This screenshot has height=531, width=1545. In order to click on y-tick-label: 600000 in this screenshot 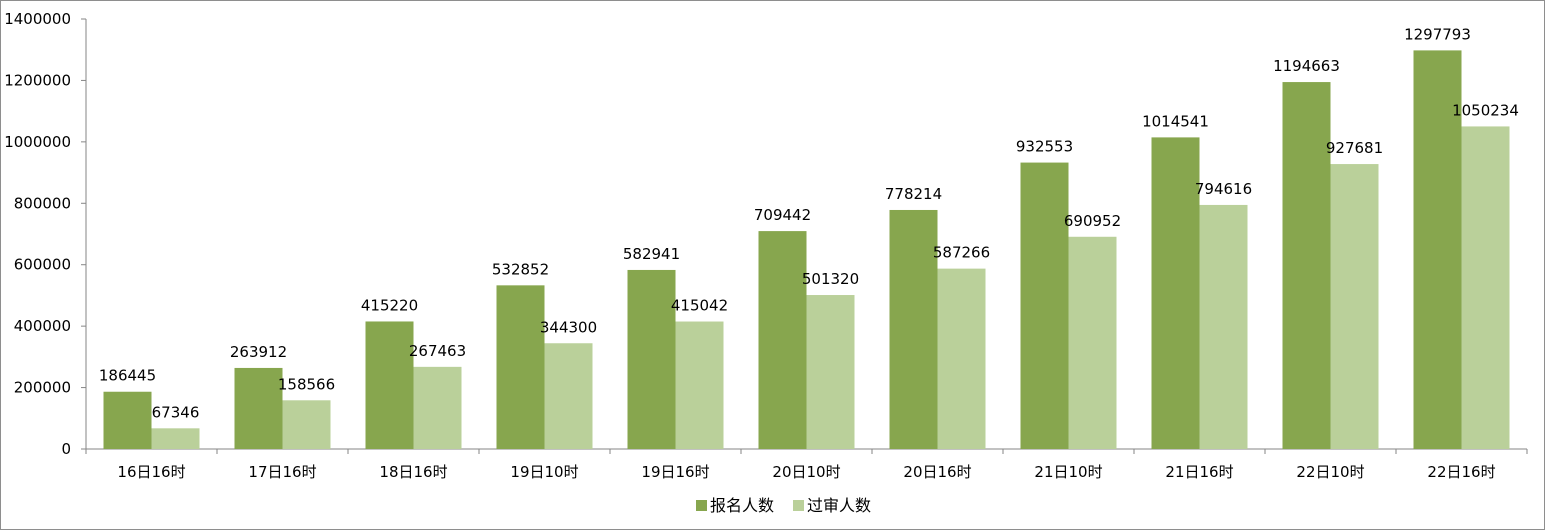, I will do `click(42, 265)`.